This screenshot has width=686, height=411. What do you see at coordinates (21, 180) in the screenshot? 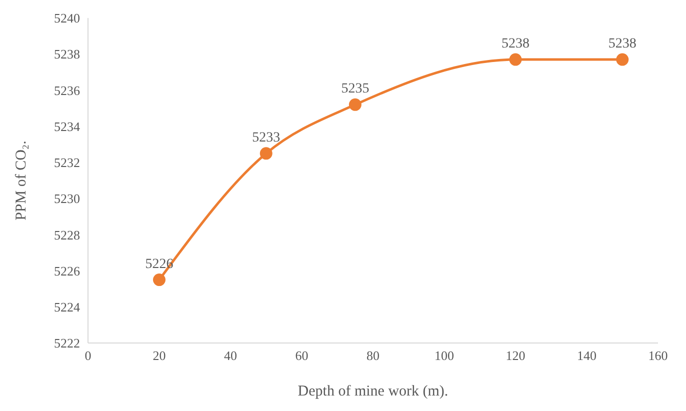
I see `y-axis-title: PPM of CO₂.` at bounding box center [21, 180].